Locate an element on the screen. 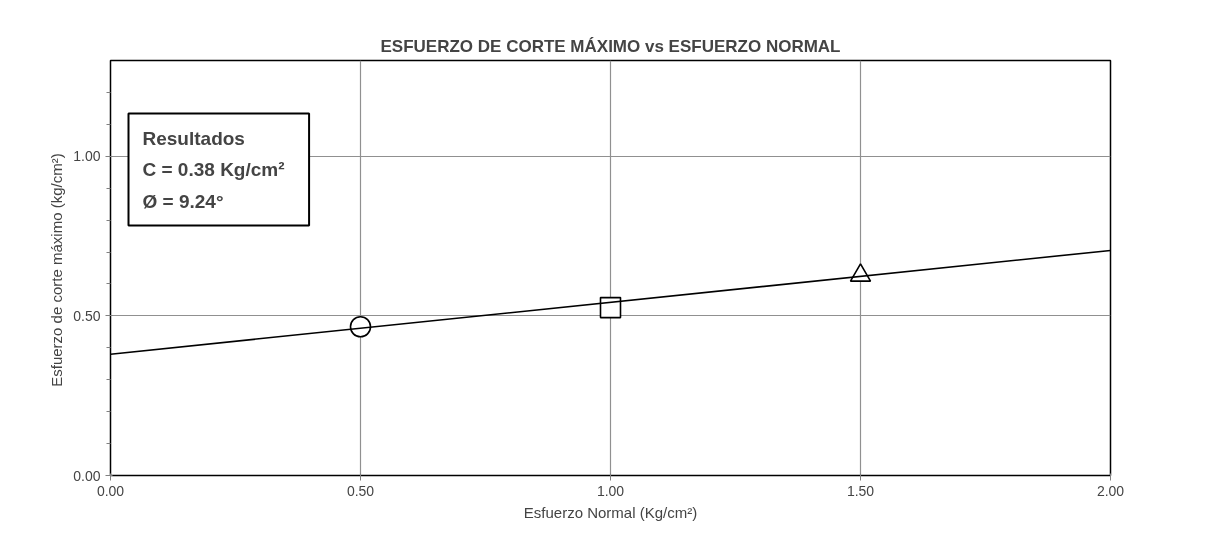 This screenshot has width=1230, height=551. annotation: C = 0.38 Kg/cm² is located at coordinates (213, 169).